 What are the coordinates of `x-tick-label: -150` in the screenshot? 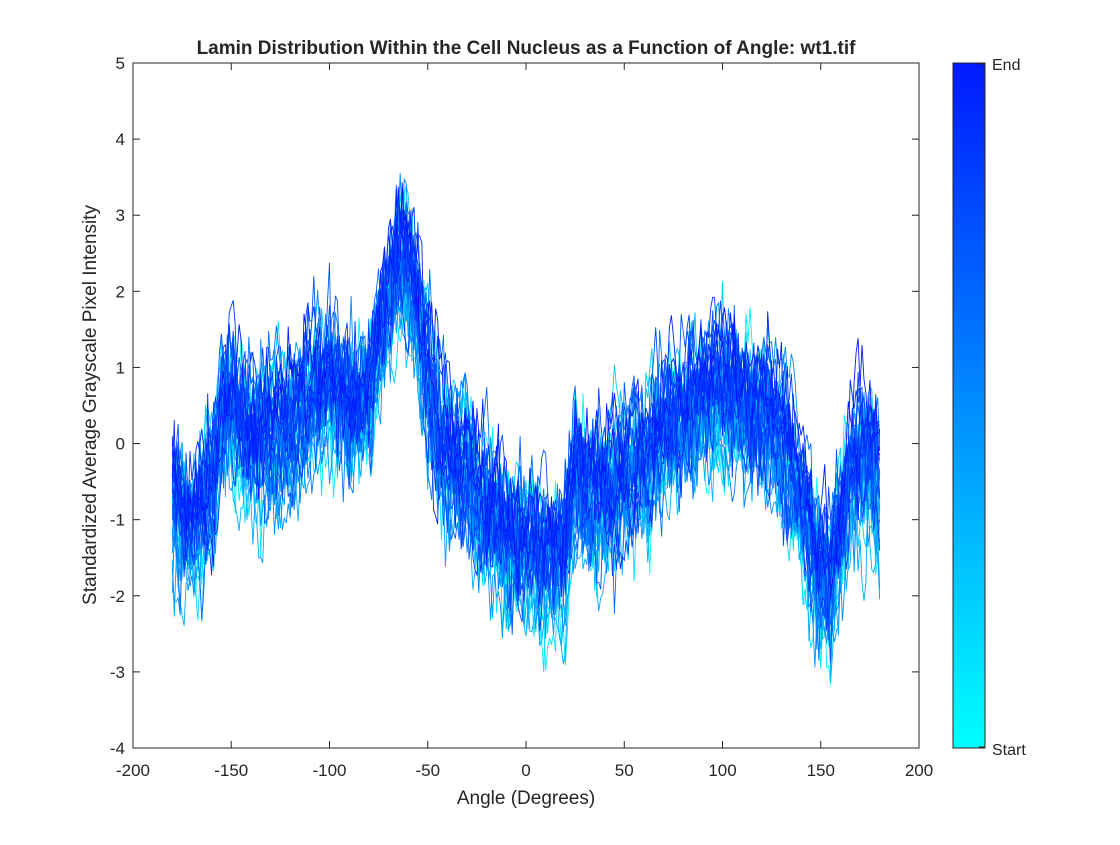 It's located at (231, 770).